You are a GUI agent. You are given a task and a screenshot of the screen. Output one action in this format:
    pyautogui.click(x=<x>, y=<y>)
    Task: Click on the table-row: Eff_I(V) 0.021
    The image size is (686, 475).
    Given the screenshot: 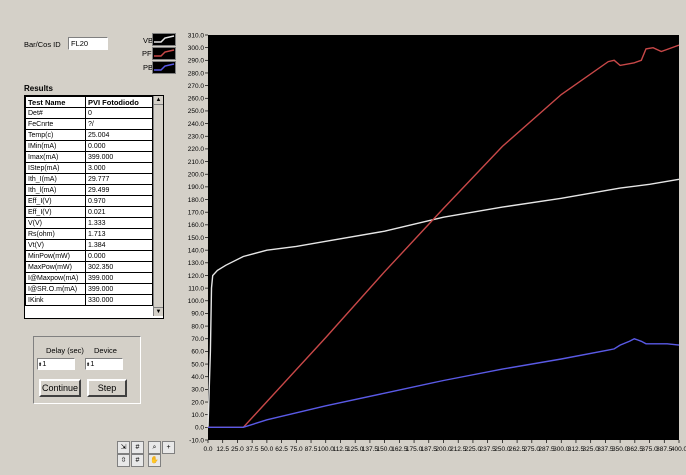 What is the action you would take?
    pyautogui.click(x=89, y=212)
    